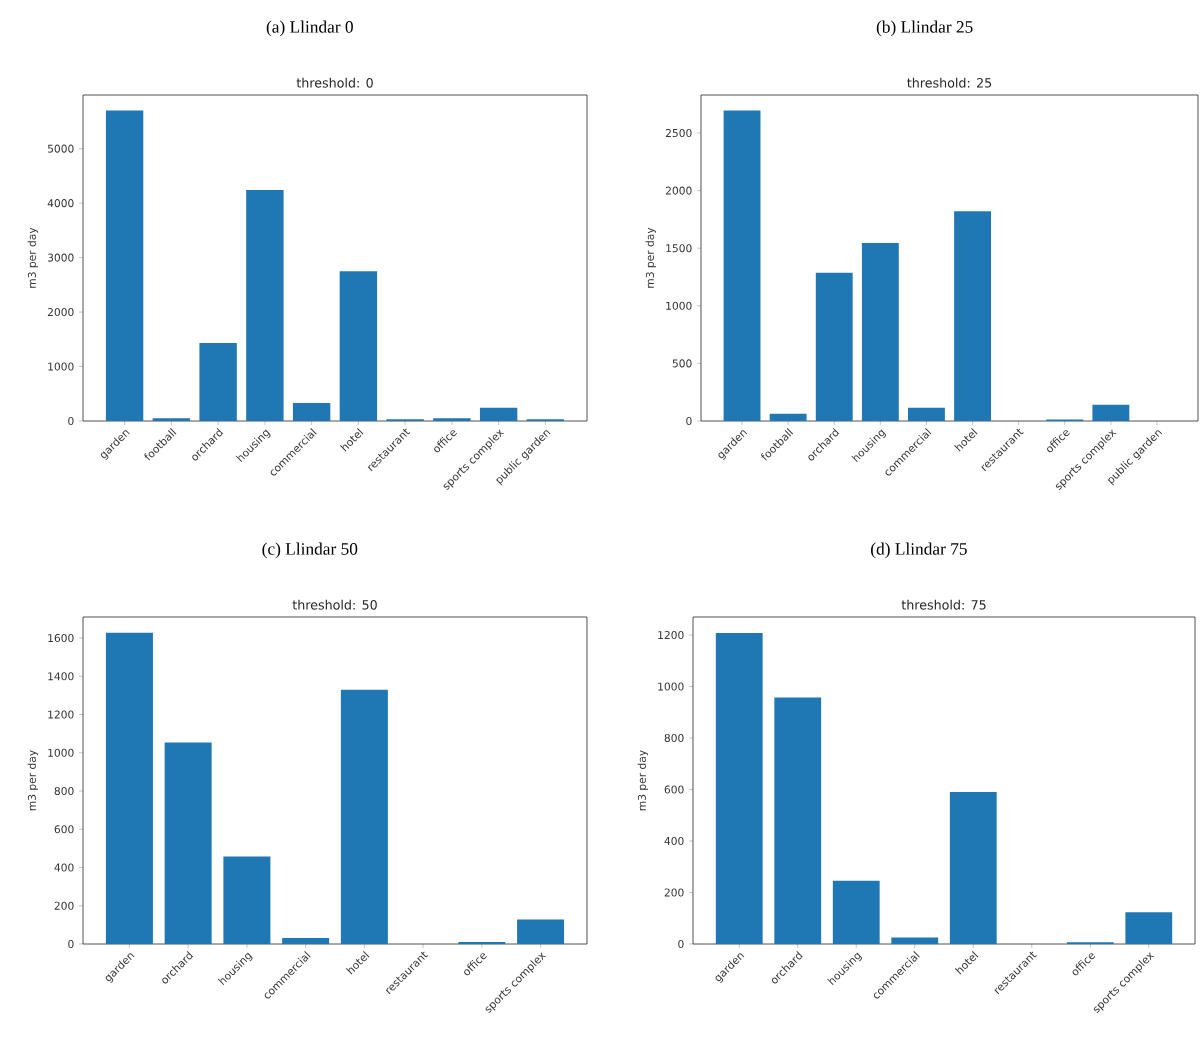 The height and width of the screenshot is (1043, 1200). What do you see at coordinates (679, 248) in the screenshot?
I see `y-tick-label: 1500` at bounding box center [679, 248].